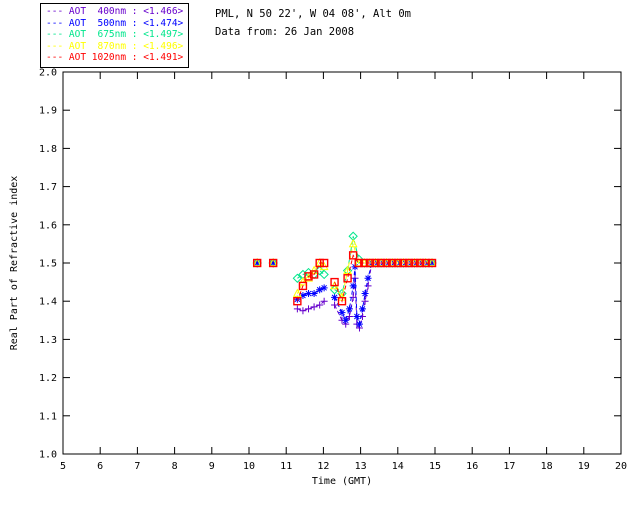 The image size is (640, 512). What do you see at coordinates (48, 340) in the screenshot?
I see `y-tick-label: 1.3` at bounding box center [48, 340].